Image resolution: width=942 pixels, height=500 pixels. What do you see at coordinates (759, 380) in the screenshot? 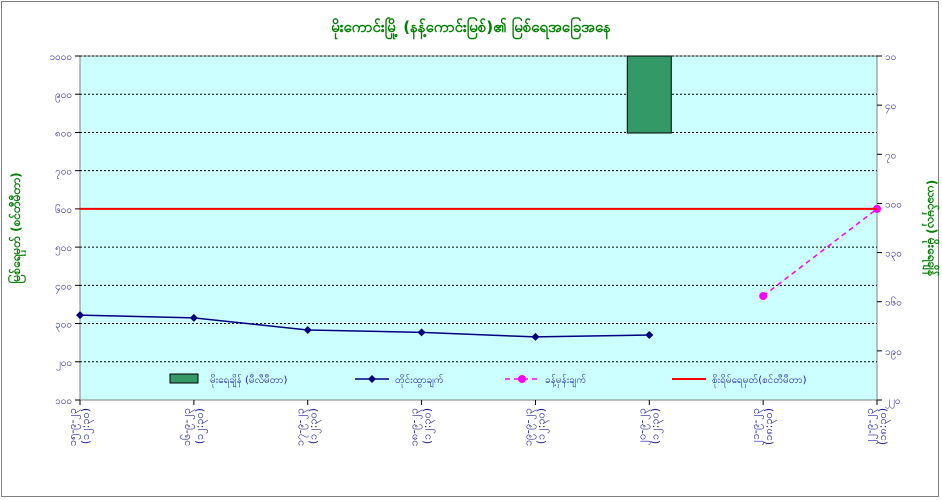
I see `legend-label: စိုးရိမ်ရေမှတ်(စင်တီမီတာ)` at bounding box center [759, 380].